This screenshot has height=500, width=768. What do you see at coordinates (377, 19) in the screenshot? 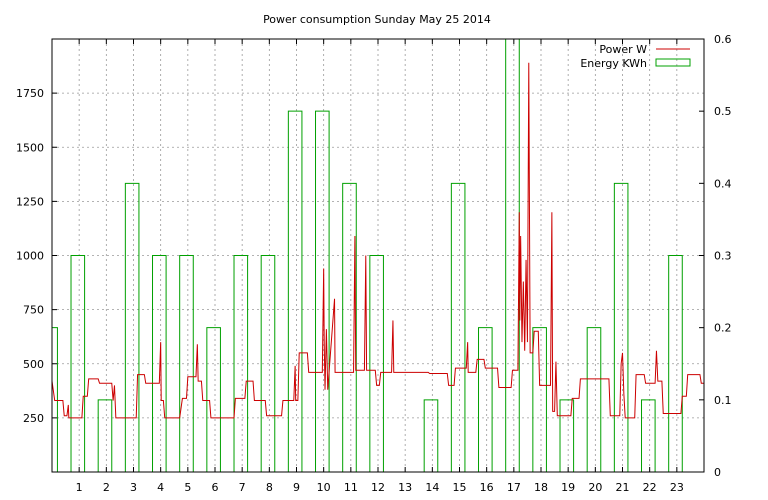
I see `chart-title: Power consumption Sunday May 25 2014` at bounding box center [377, 19].